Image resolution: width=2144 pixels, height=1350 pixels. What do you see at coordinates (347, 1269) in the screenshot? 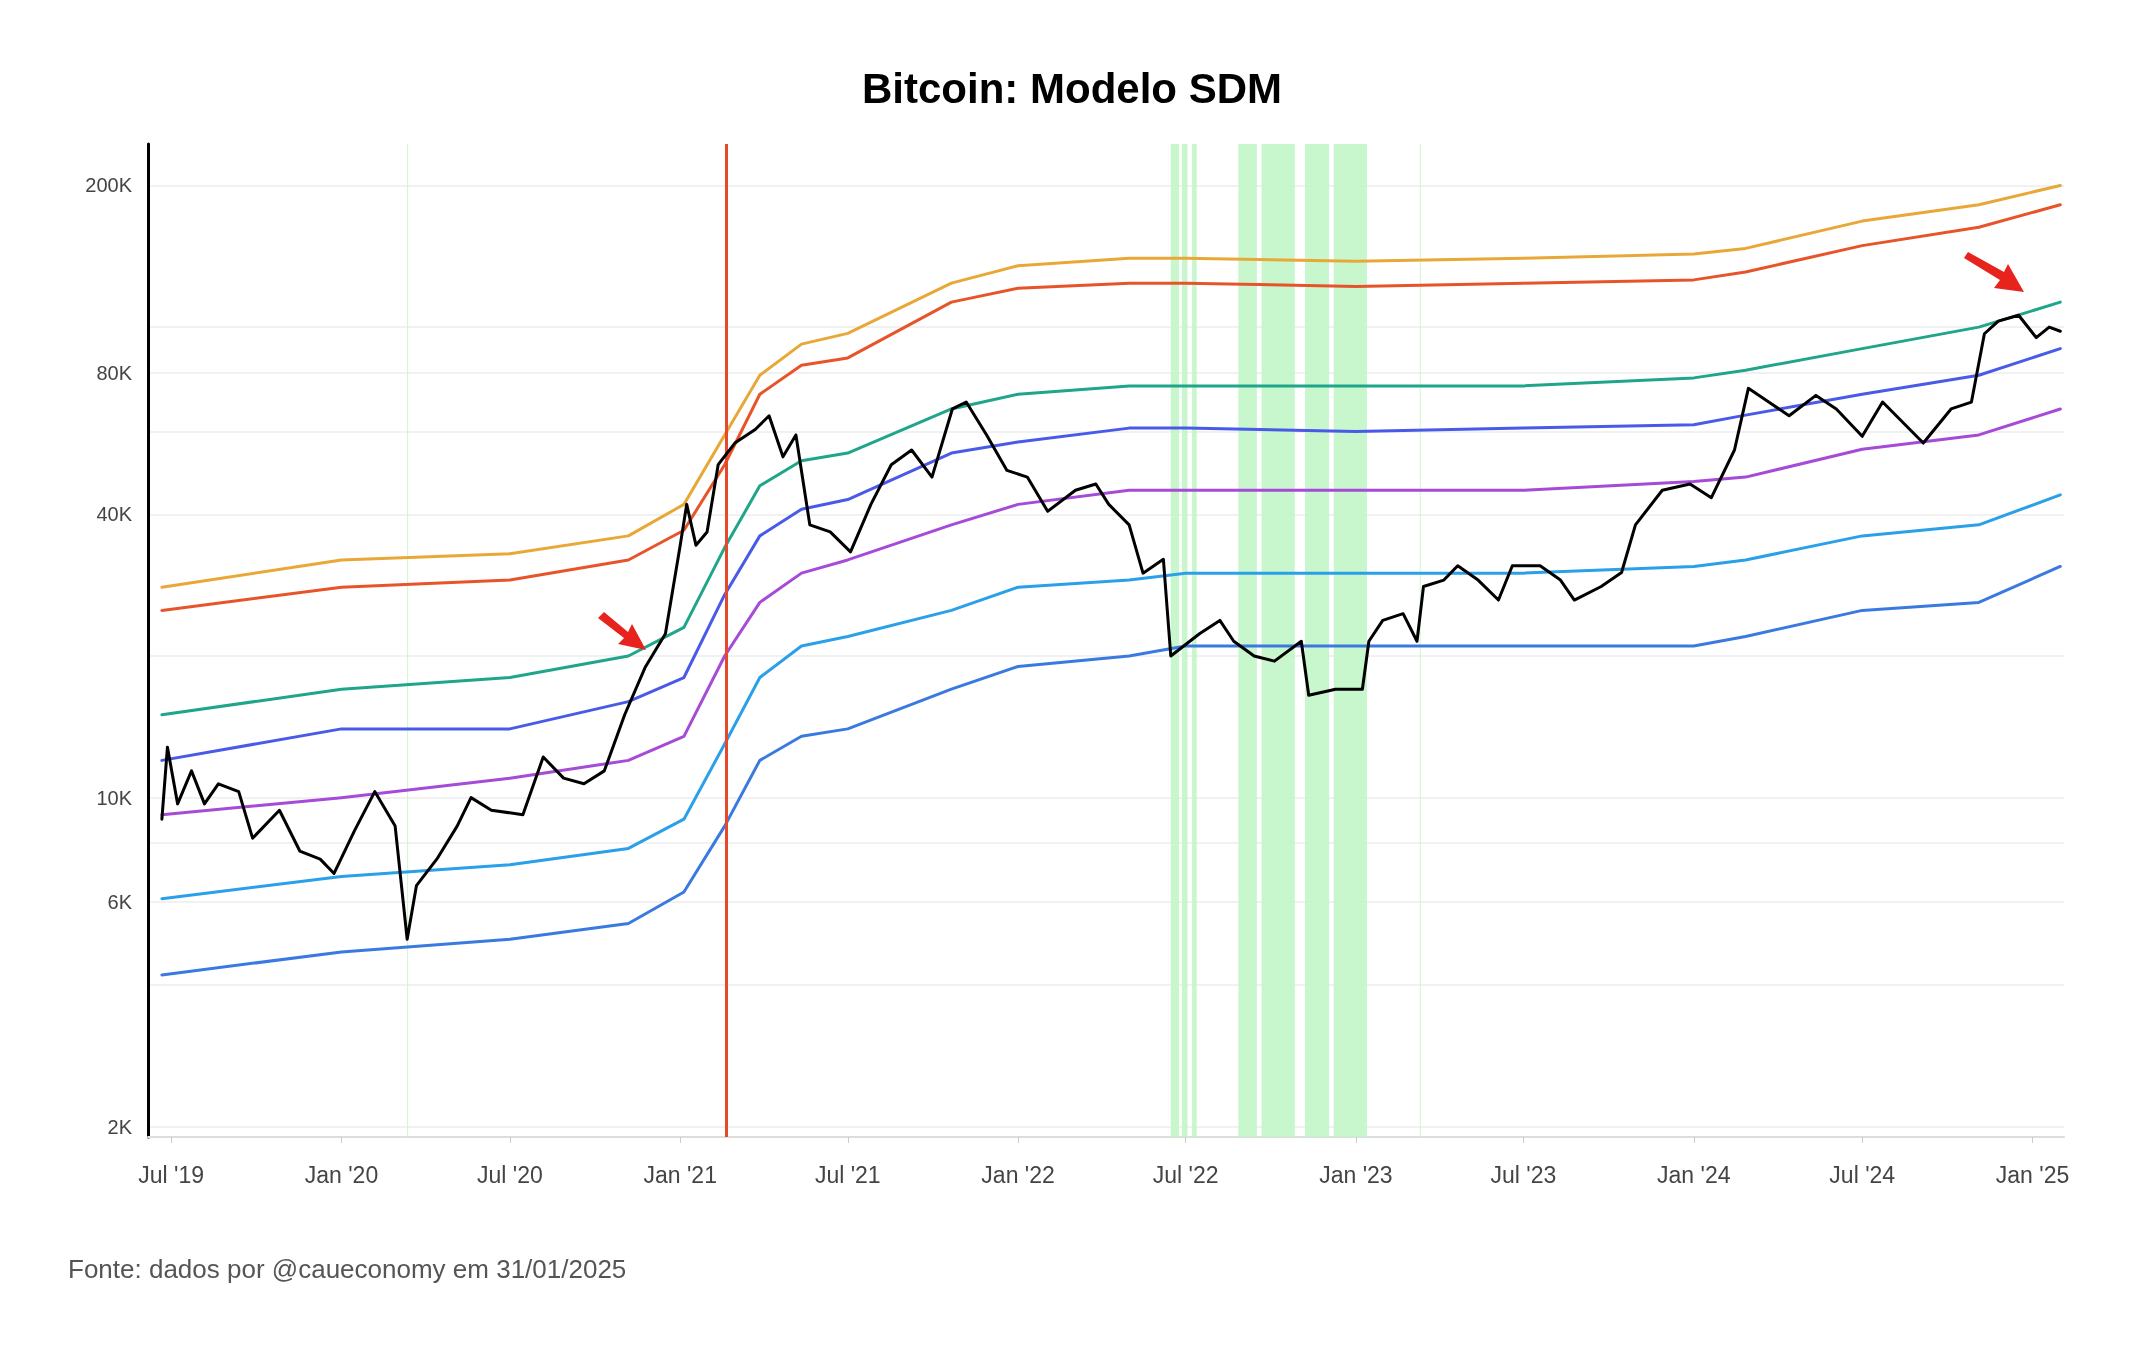
I see `source-note: Fonte: dados por @caueconomy em 31/01/2025` at bounding box center [347, 1269].